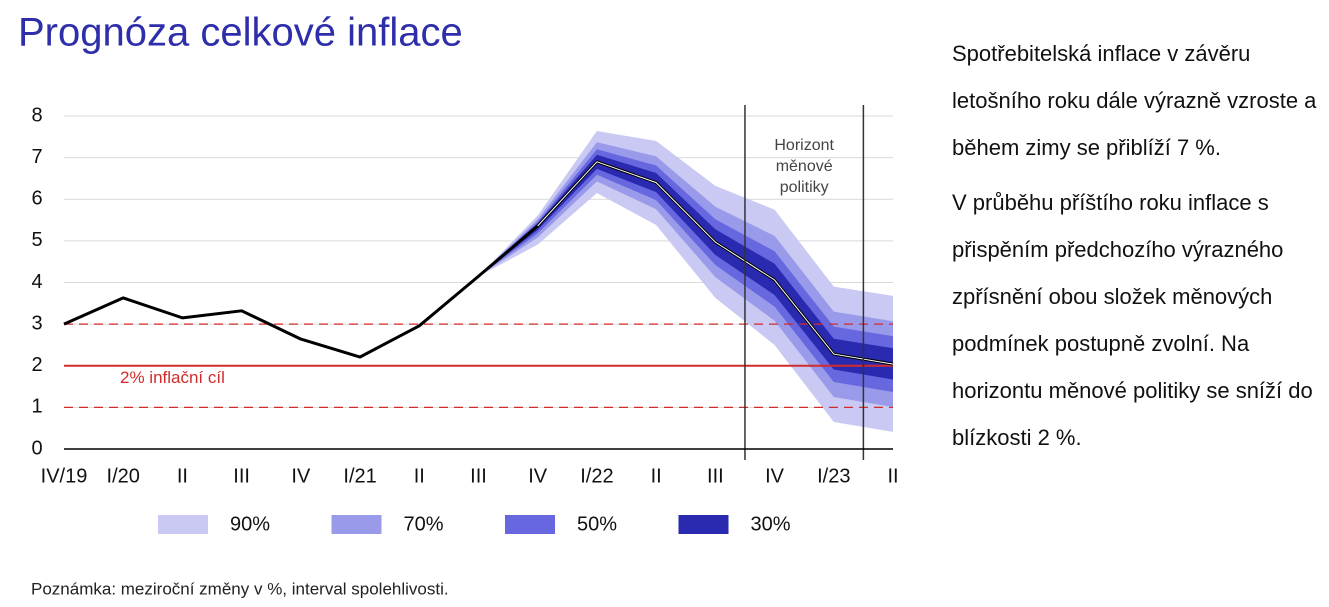  Describe the element at coordinates (424, 524) in the screenshot. I see `legend-label: 70%` at that location.